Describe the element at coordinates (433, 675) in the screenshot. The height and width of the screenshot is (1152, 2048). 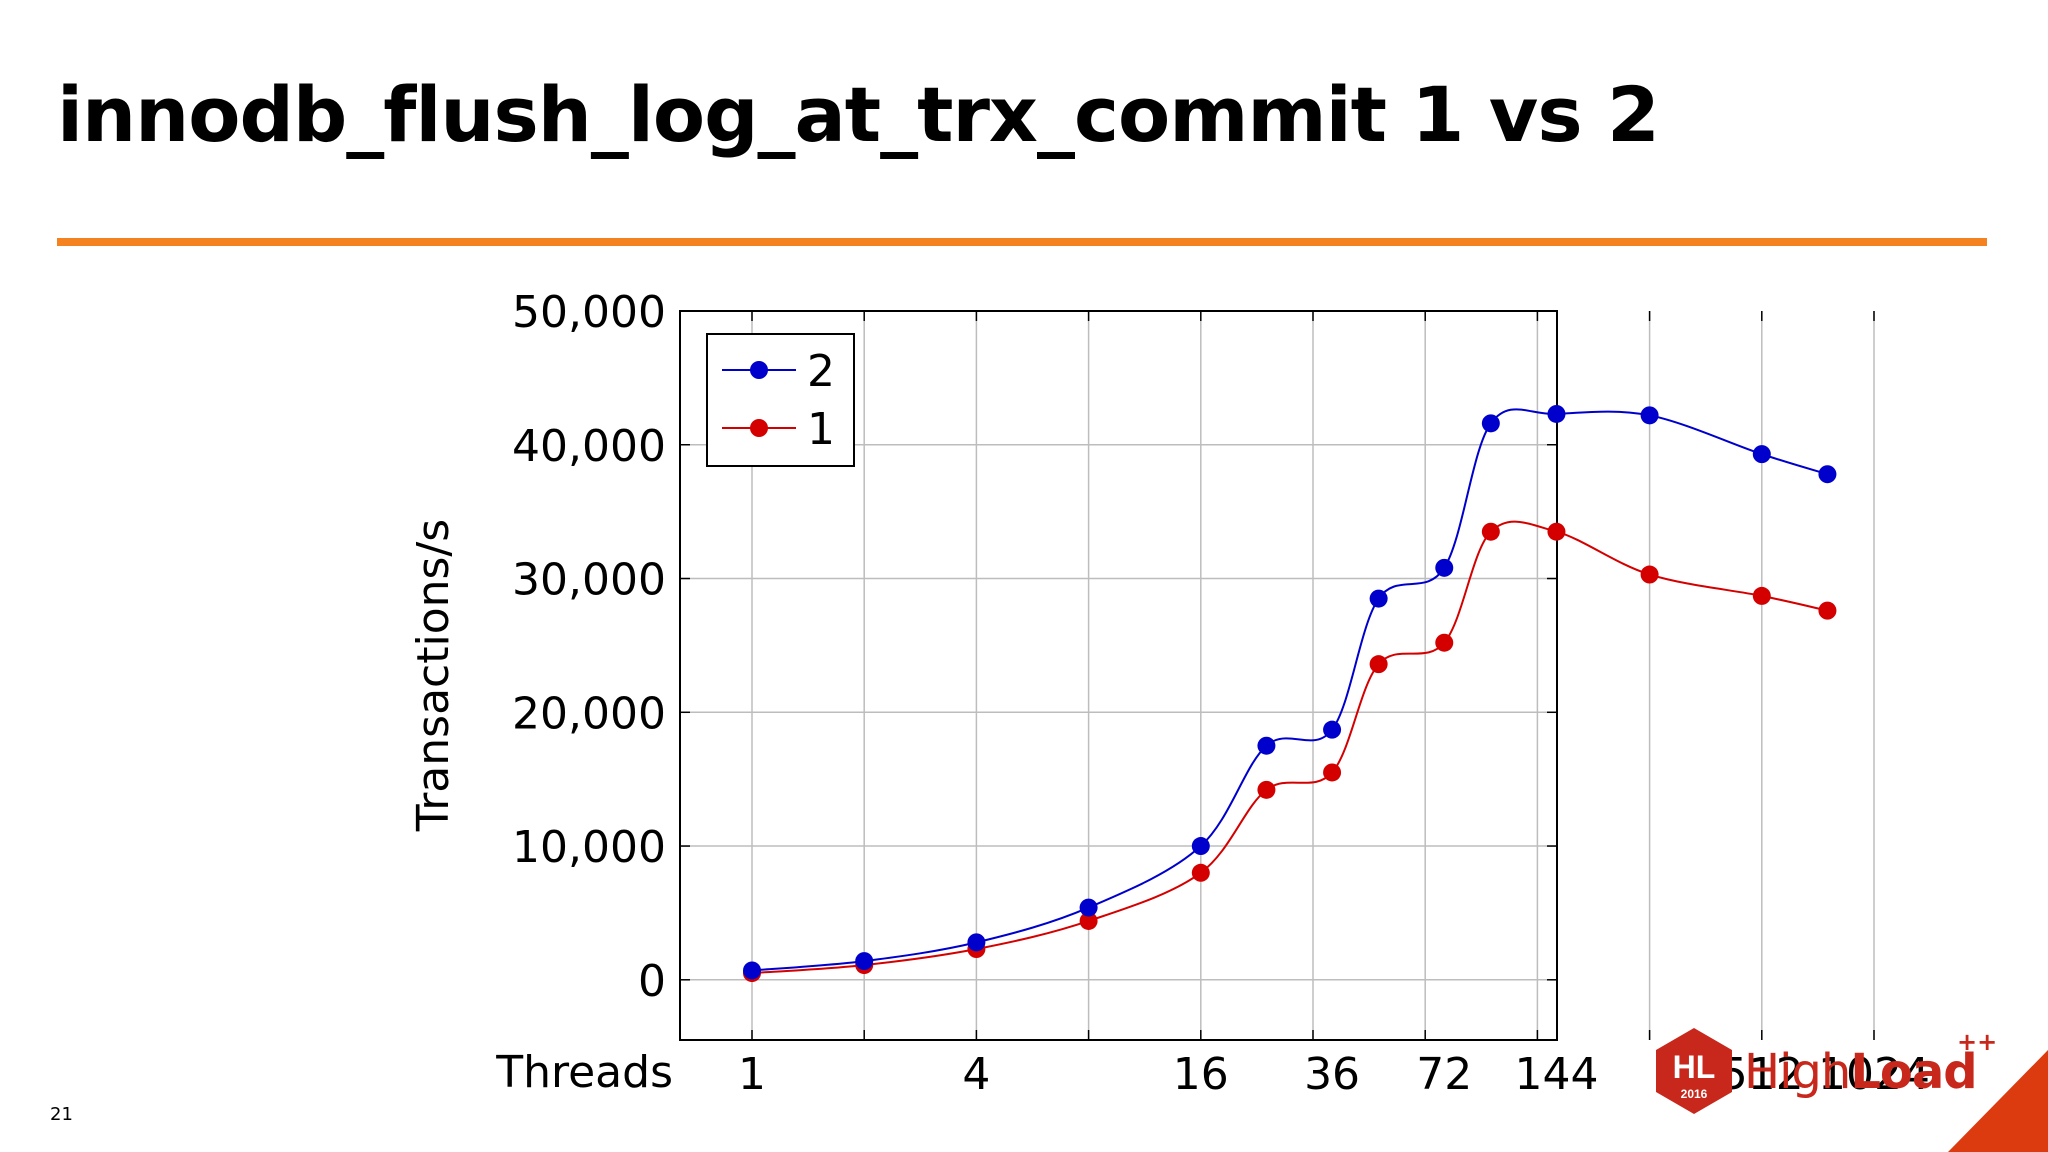
I see `y-axis-label: Transactions/s` at that location.